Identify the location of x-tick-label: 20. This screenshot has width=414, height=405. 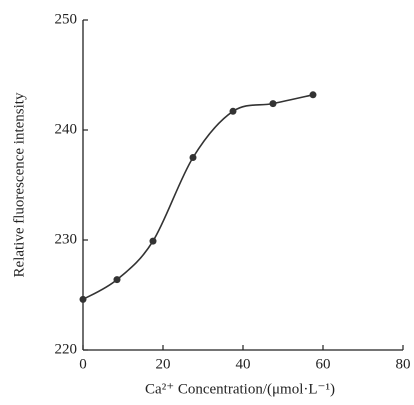
(163, 364).